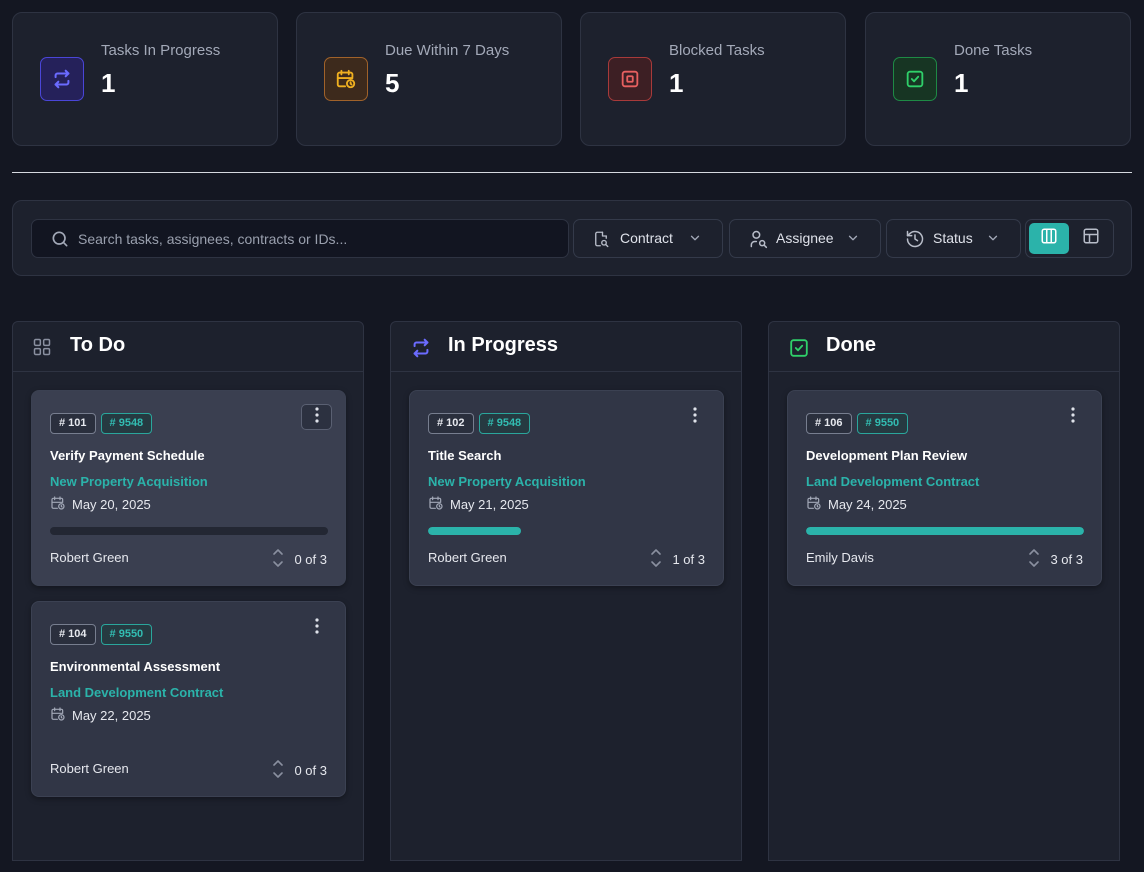 This screenshot has height=872, width=1144. What do you see at coordinates (1069, 238) in the screenshot?
I see `view-toggle` at bounding box center [1069, 238].